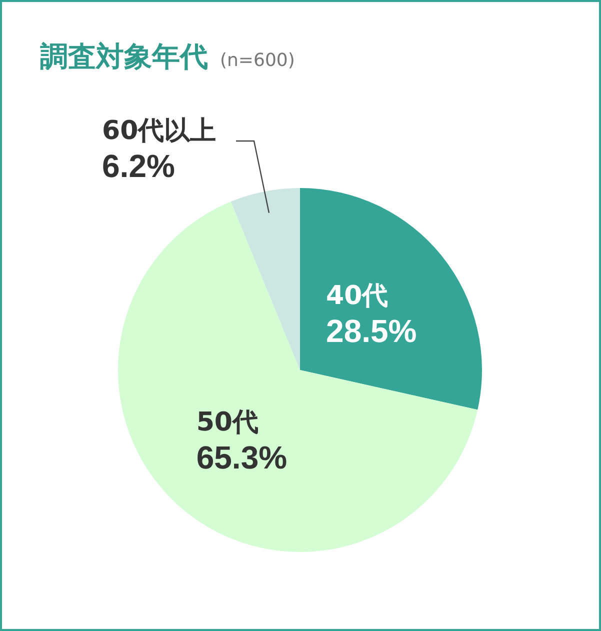 This screenshot has height=631, width=601. I want to click on slice-label: 60代以上, so click(159, 131).